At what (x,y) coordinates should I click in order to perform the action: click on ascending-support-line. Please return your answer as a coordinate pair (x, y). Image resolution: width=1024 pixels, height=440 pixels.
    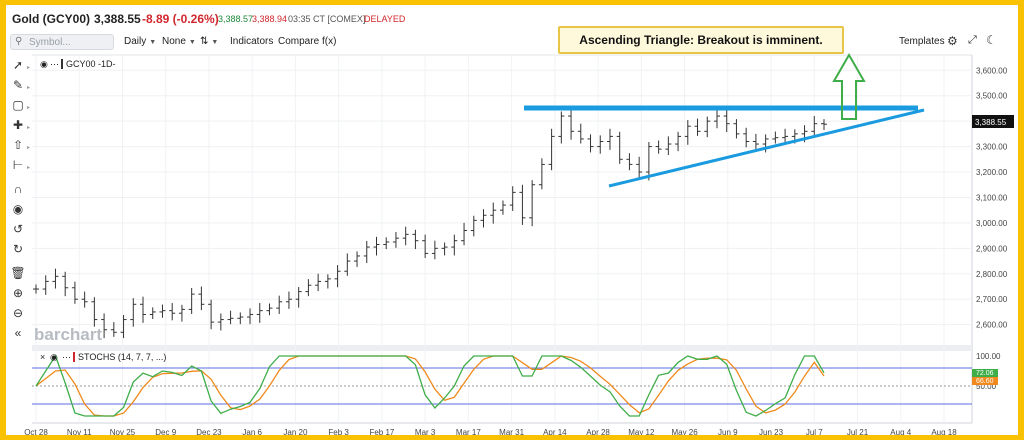
    Looking at the image, I should click on (766, 148).